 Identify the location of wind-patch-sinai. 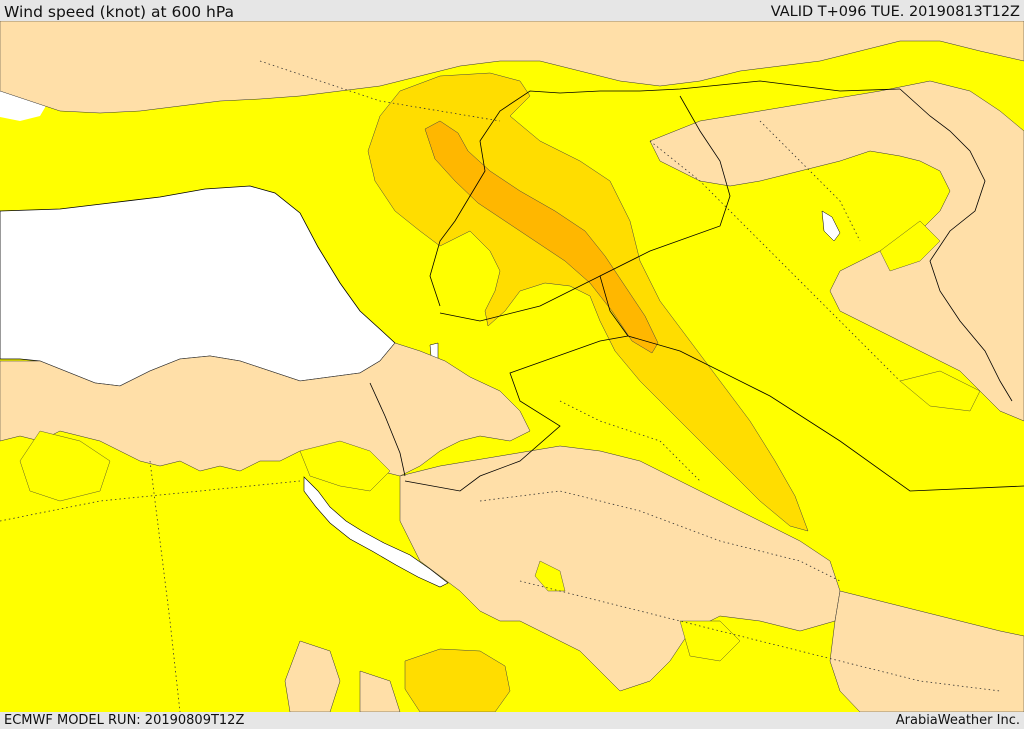
(345, 466).